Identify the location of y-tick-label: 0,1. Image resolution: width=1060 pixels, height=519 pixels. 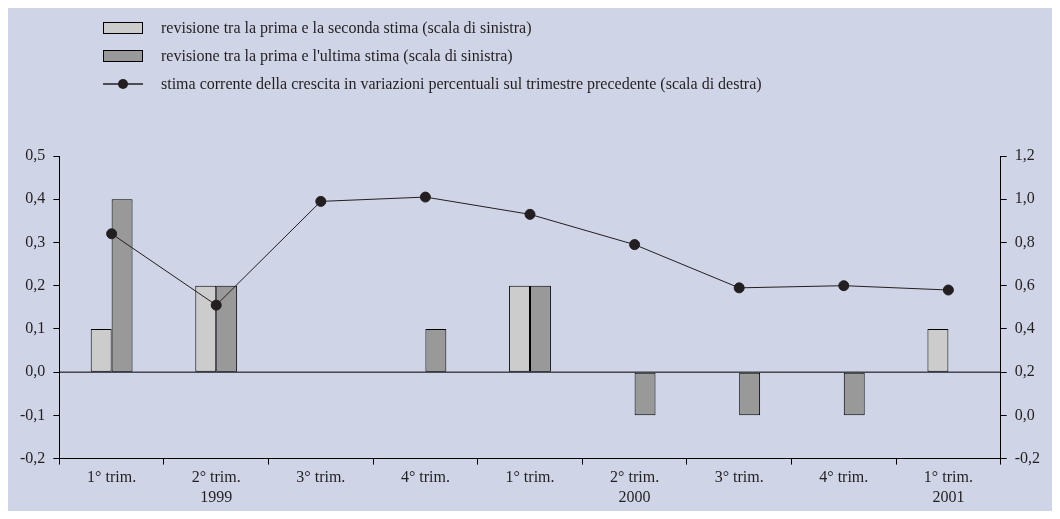
(35, 328).